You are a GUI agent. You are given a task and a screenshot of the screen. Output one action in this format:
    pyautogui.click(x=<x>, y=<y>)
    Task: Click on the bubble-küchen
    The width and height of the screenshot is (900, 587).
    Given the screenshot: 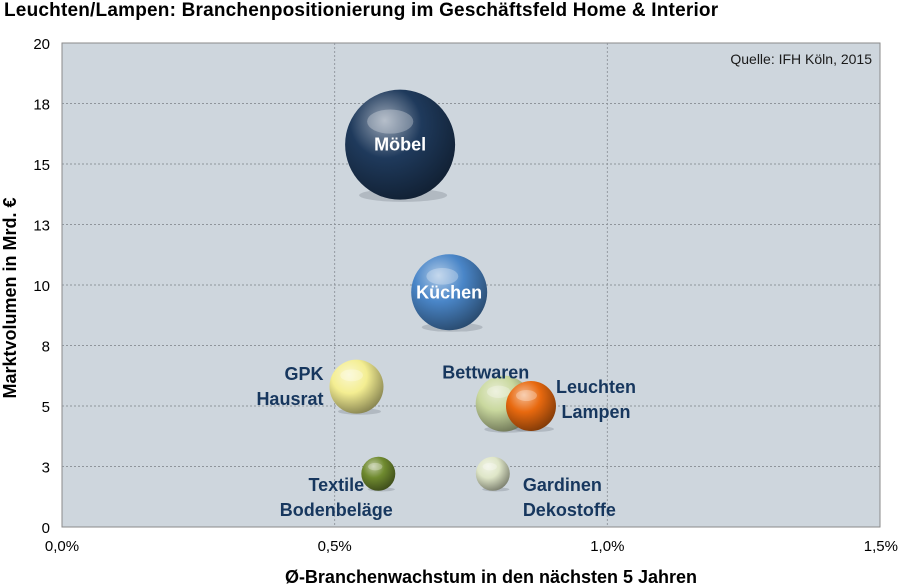 What is the action you would take?
    pyautogui.click(x=449, y=292)
    